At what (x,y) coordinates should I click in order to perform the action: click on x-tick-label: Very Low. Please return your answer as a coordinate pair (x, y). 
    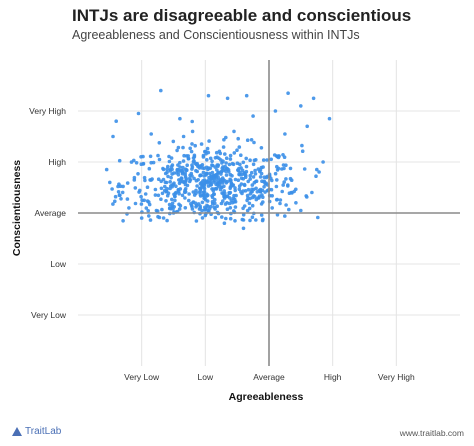
    Looking at the image, I should click on (142, 377).